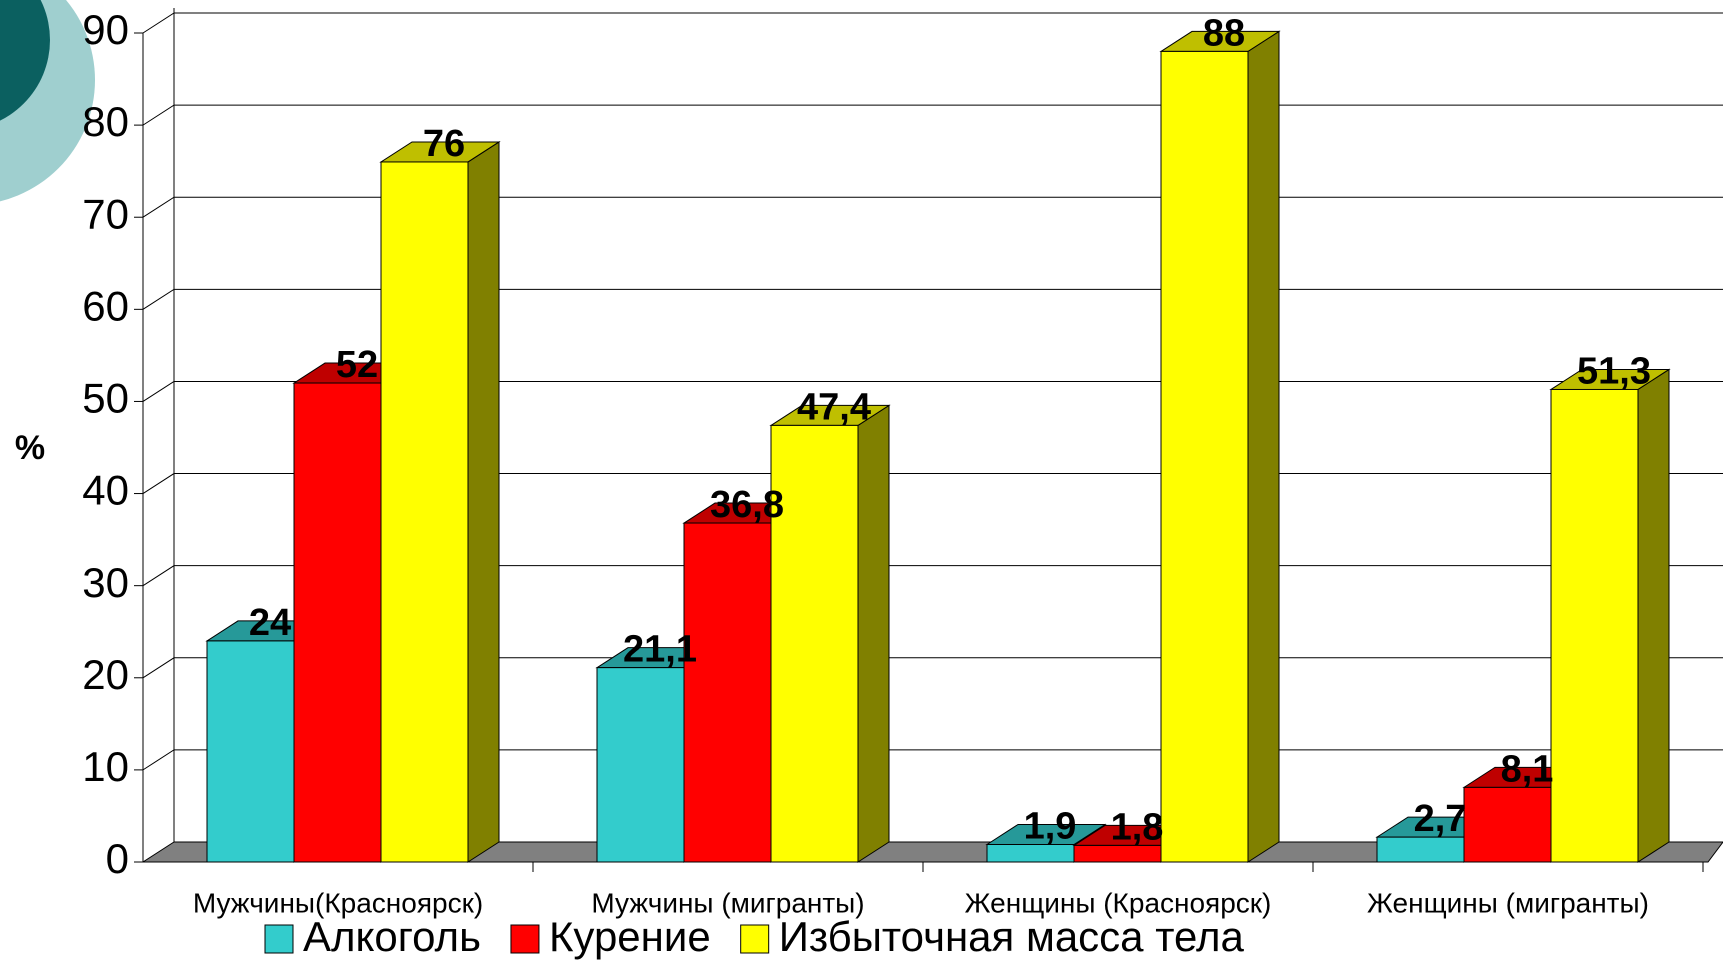 This screenshot has height=960, width=1723. I want to click on y-tick-label: 50, so click(105, 398).